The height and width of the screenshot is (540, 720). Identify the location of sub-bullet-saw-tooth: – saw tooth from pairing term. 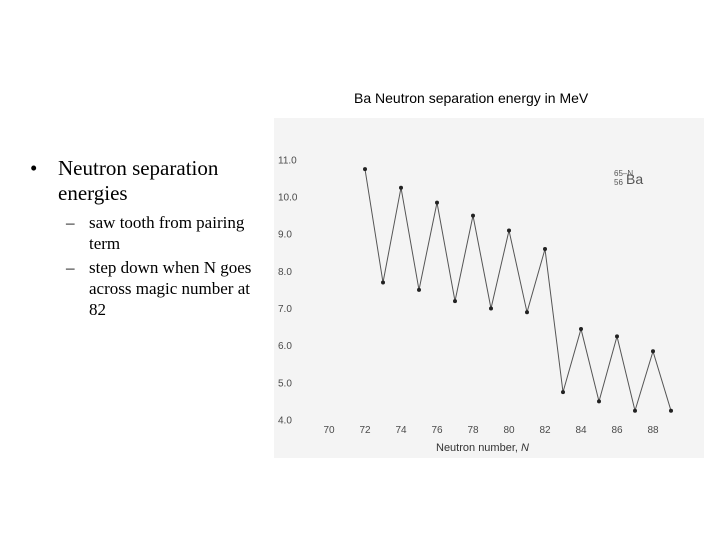
(145, 233).